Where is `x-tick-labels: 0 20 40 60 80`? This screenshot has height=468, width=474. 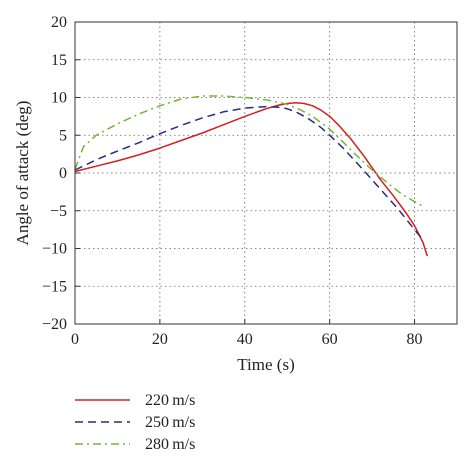 x-tick-labels: 0 20 40 60 80 is located at coordinates (247, 339).